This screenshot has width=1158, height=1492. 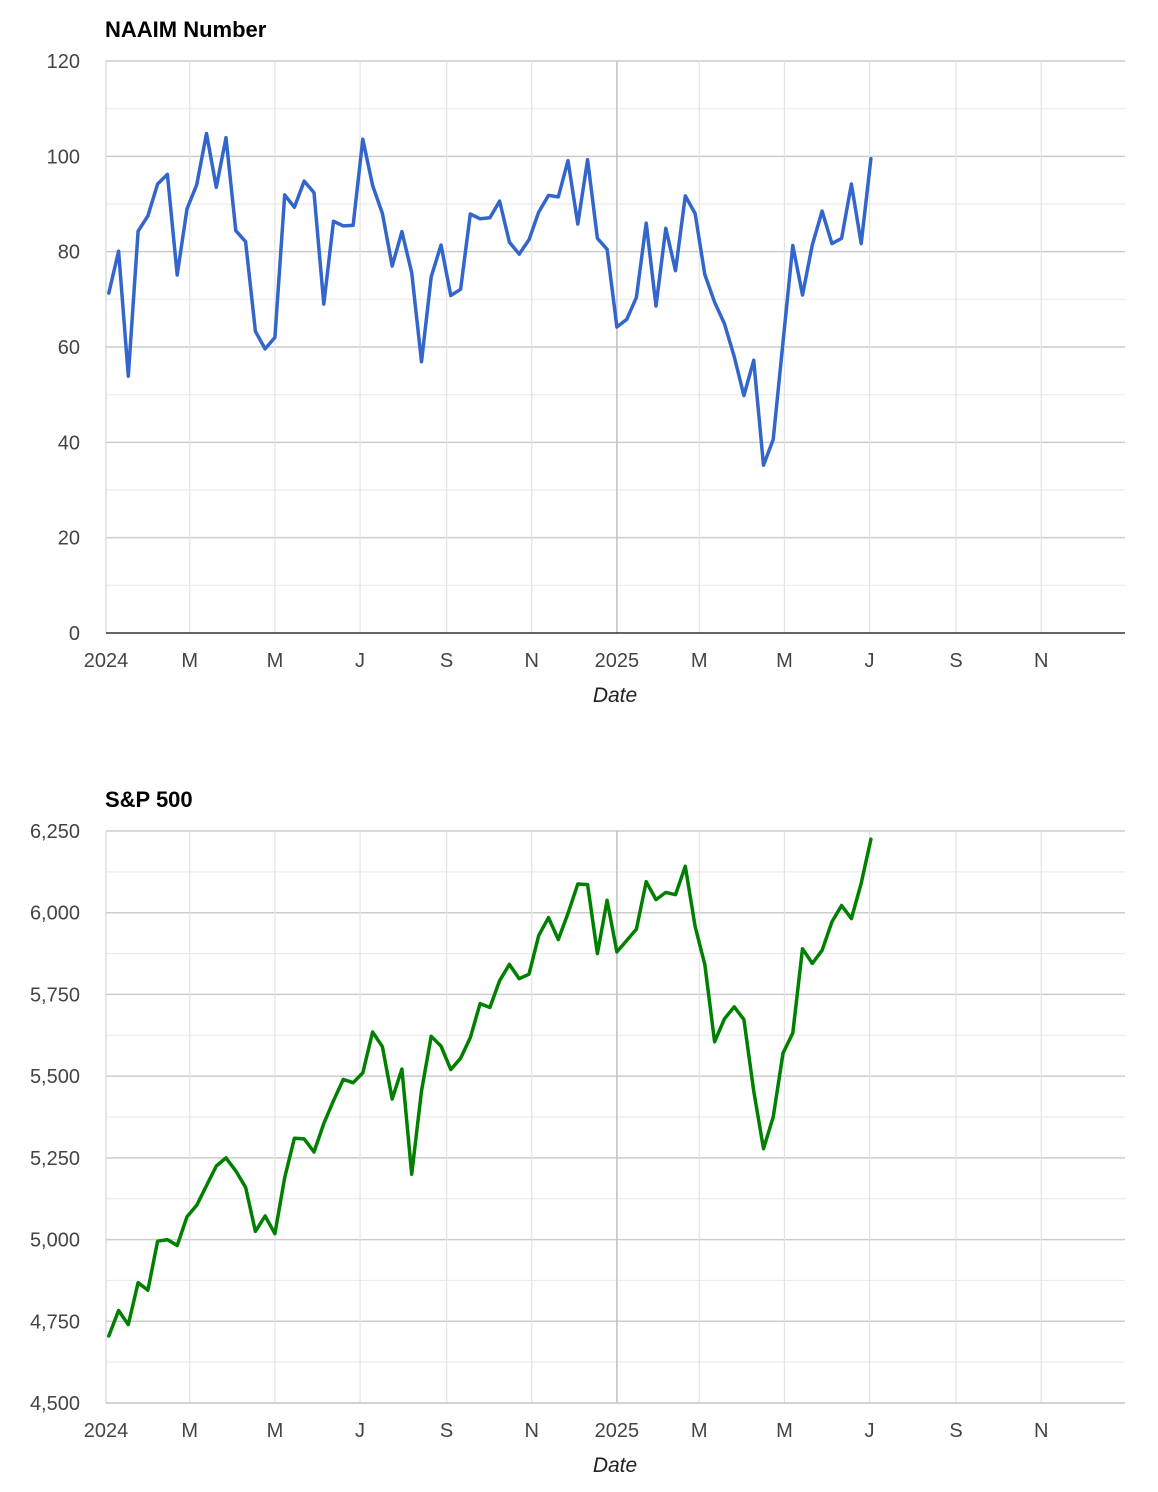 What do you see at coordinates (55, 914) in the screenshot?
I see `y-tick-label: 6,000` at bounding box center [55, 914].